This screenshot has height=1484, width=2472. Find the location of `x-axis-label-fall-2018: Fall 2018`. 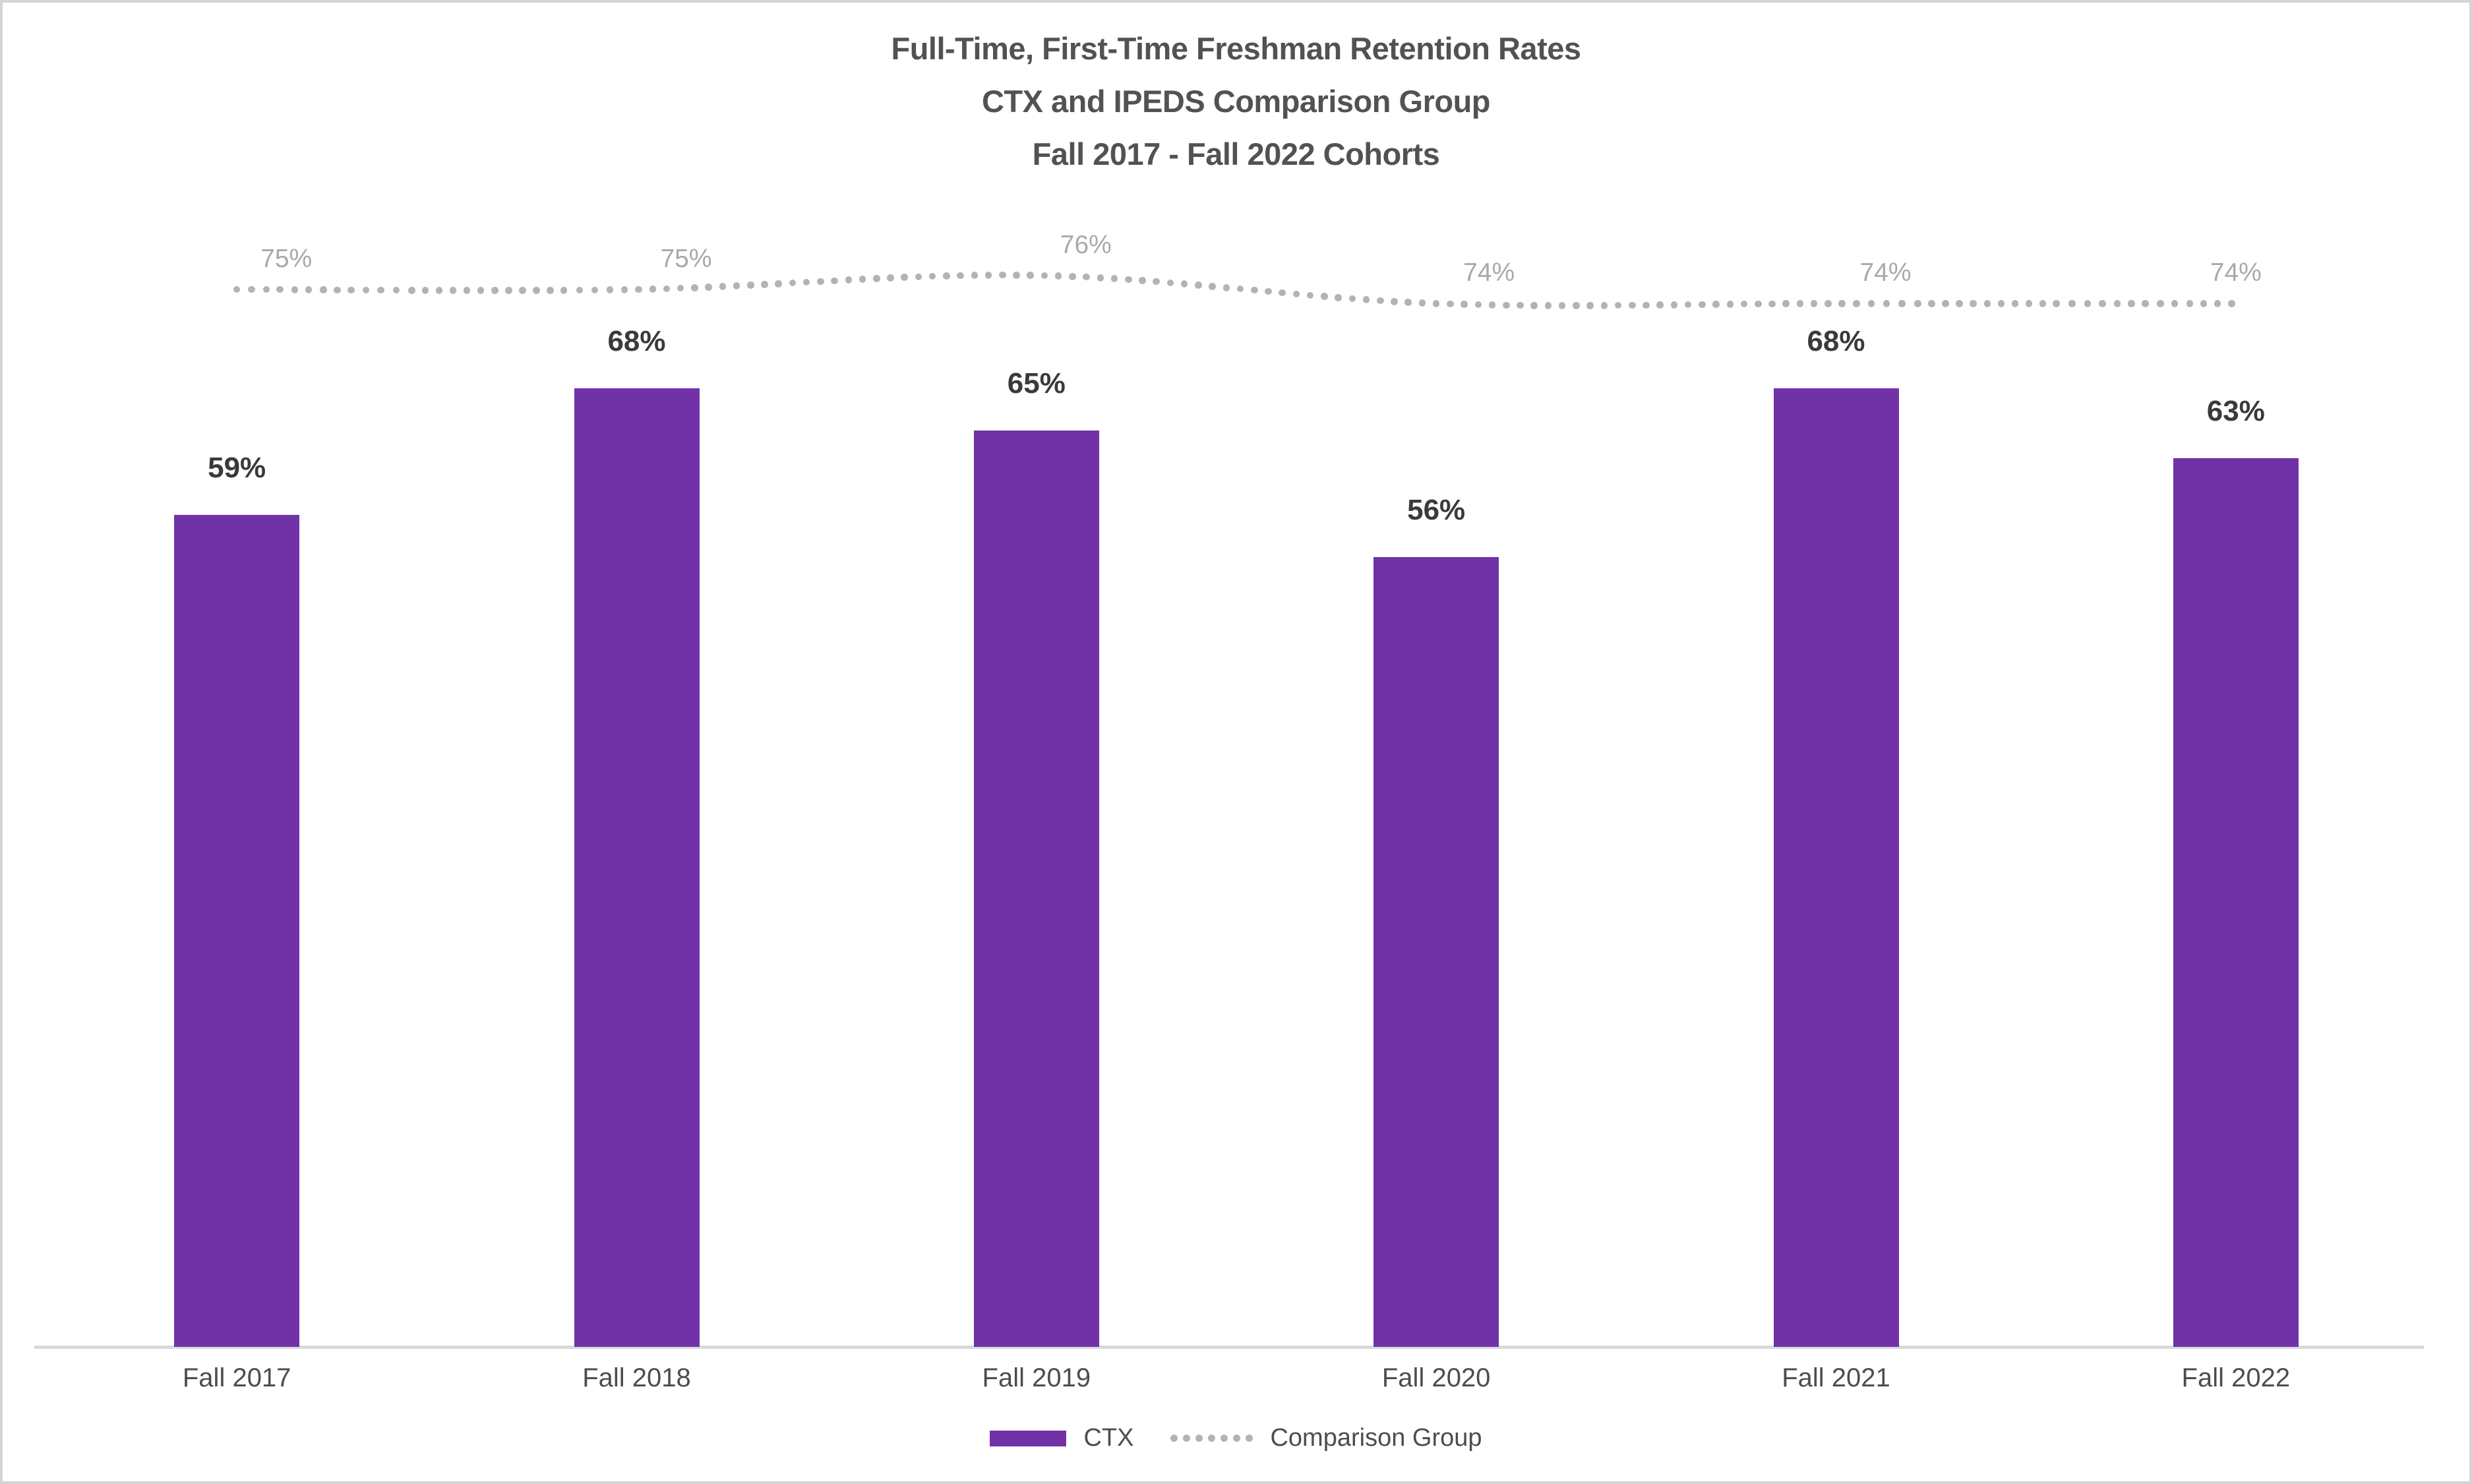

x-axis-label-fall-2018: Fall 2018 is located at coordinates (636, 1377).